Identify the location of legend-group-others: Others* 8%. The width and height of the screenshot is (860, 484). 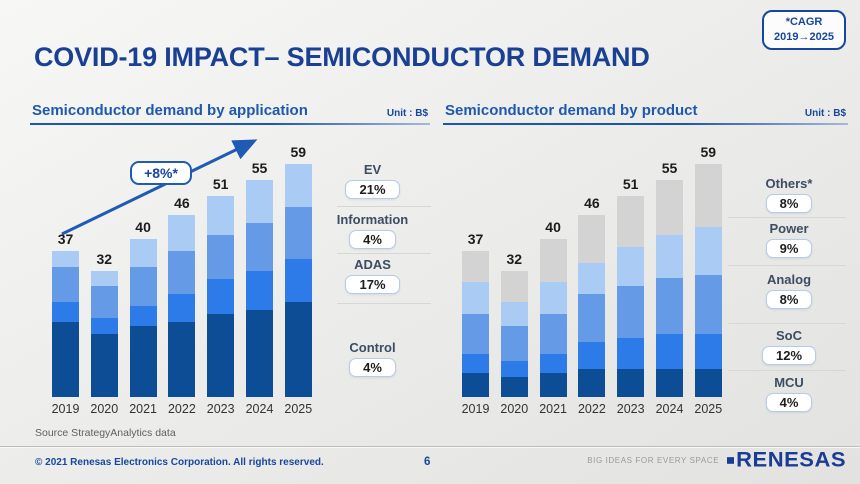
(789, 194).